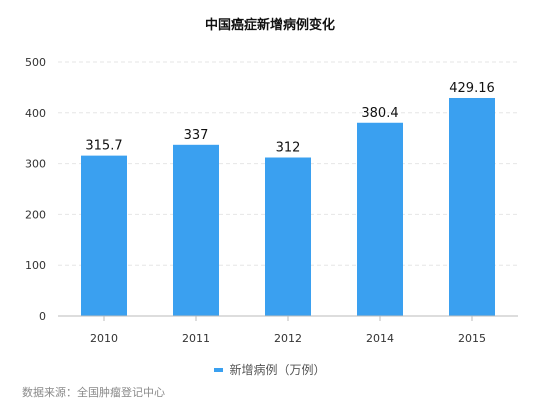 The width and height of the screenshot is (540, 411). I want to click on y-tick-label: 400, so click(35, 113).